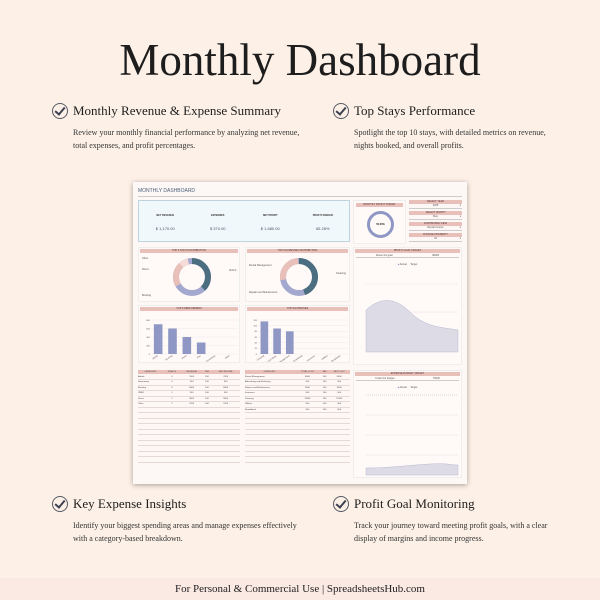  What do you see at coordinates (151, 382) in the screenshot?
I see `table-cell: Homeaway` at bounding box center [151, 382].